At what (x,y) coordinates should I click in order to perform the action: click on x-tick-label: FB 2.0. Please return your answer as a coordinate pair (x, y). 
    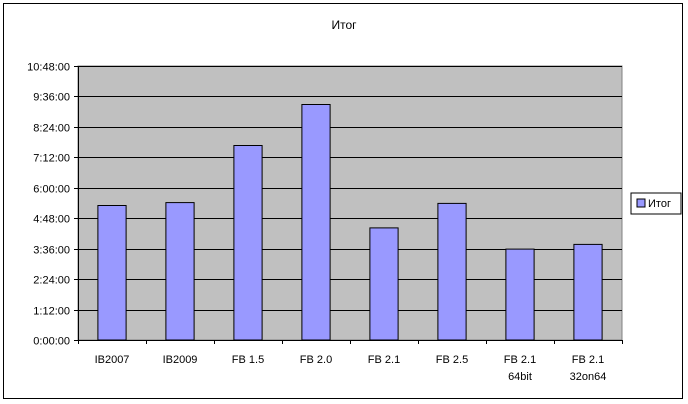
    Looking at the image, I should click on (316, 360).